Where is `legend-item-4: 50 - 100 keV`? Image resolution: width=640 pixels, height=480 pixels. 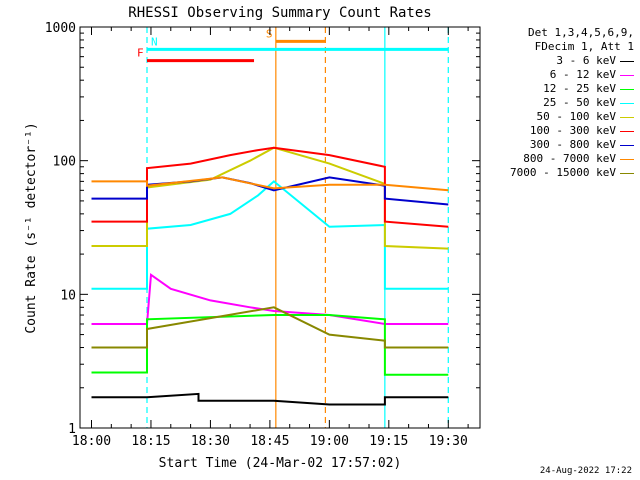 legend-item-4: 50 - 100 keV is located at coordinates (554, 117).